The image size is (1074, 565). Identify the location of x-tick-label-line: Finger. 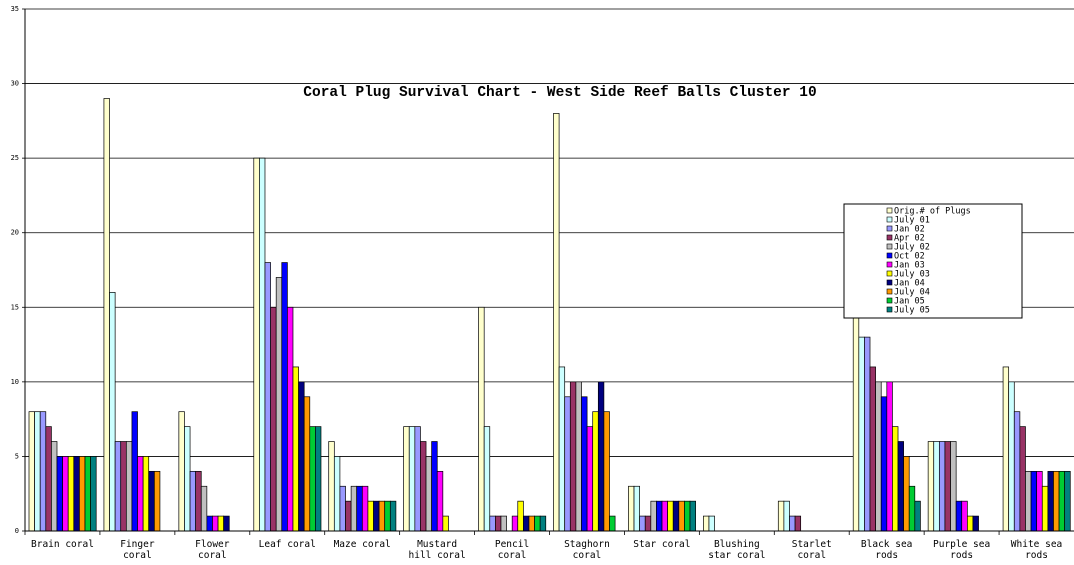
(137, 544).